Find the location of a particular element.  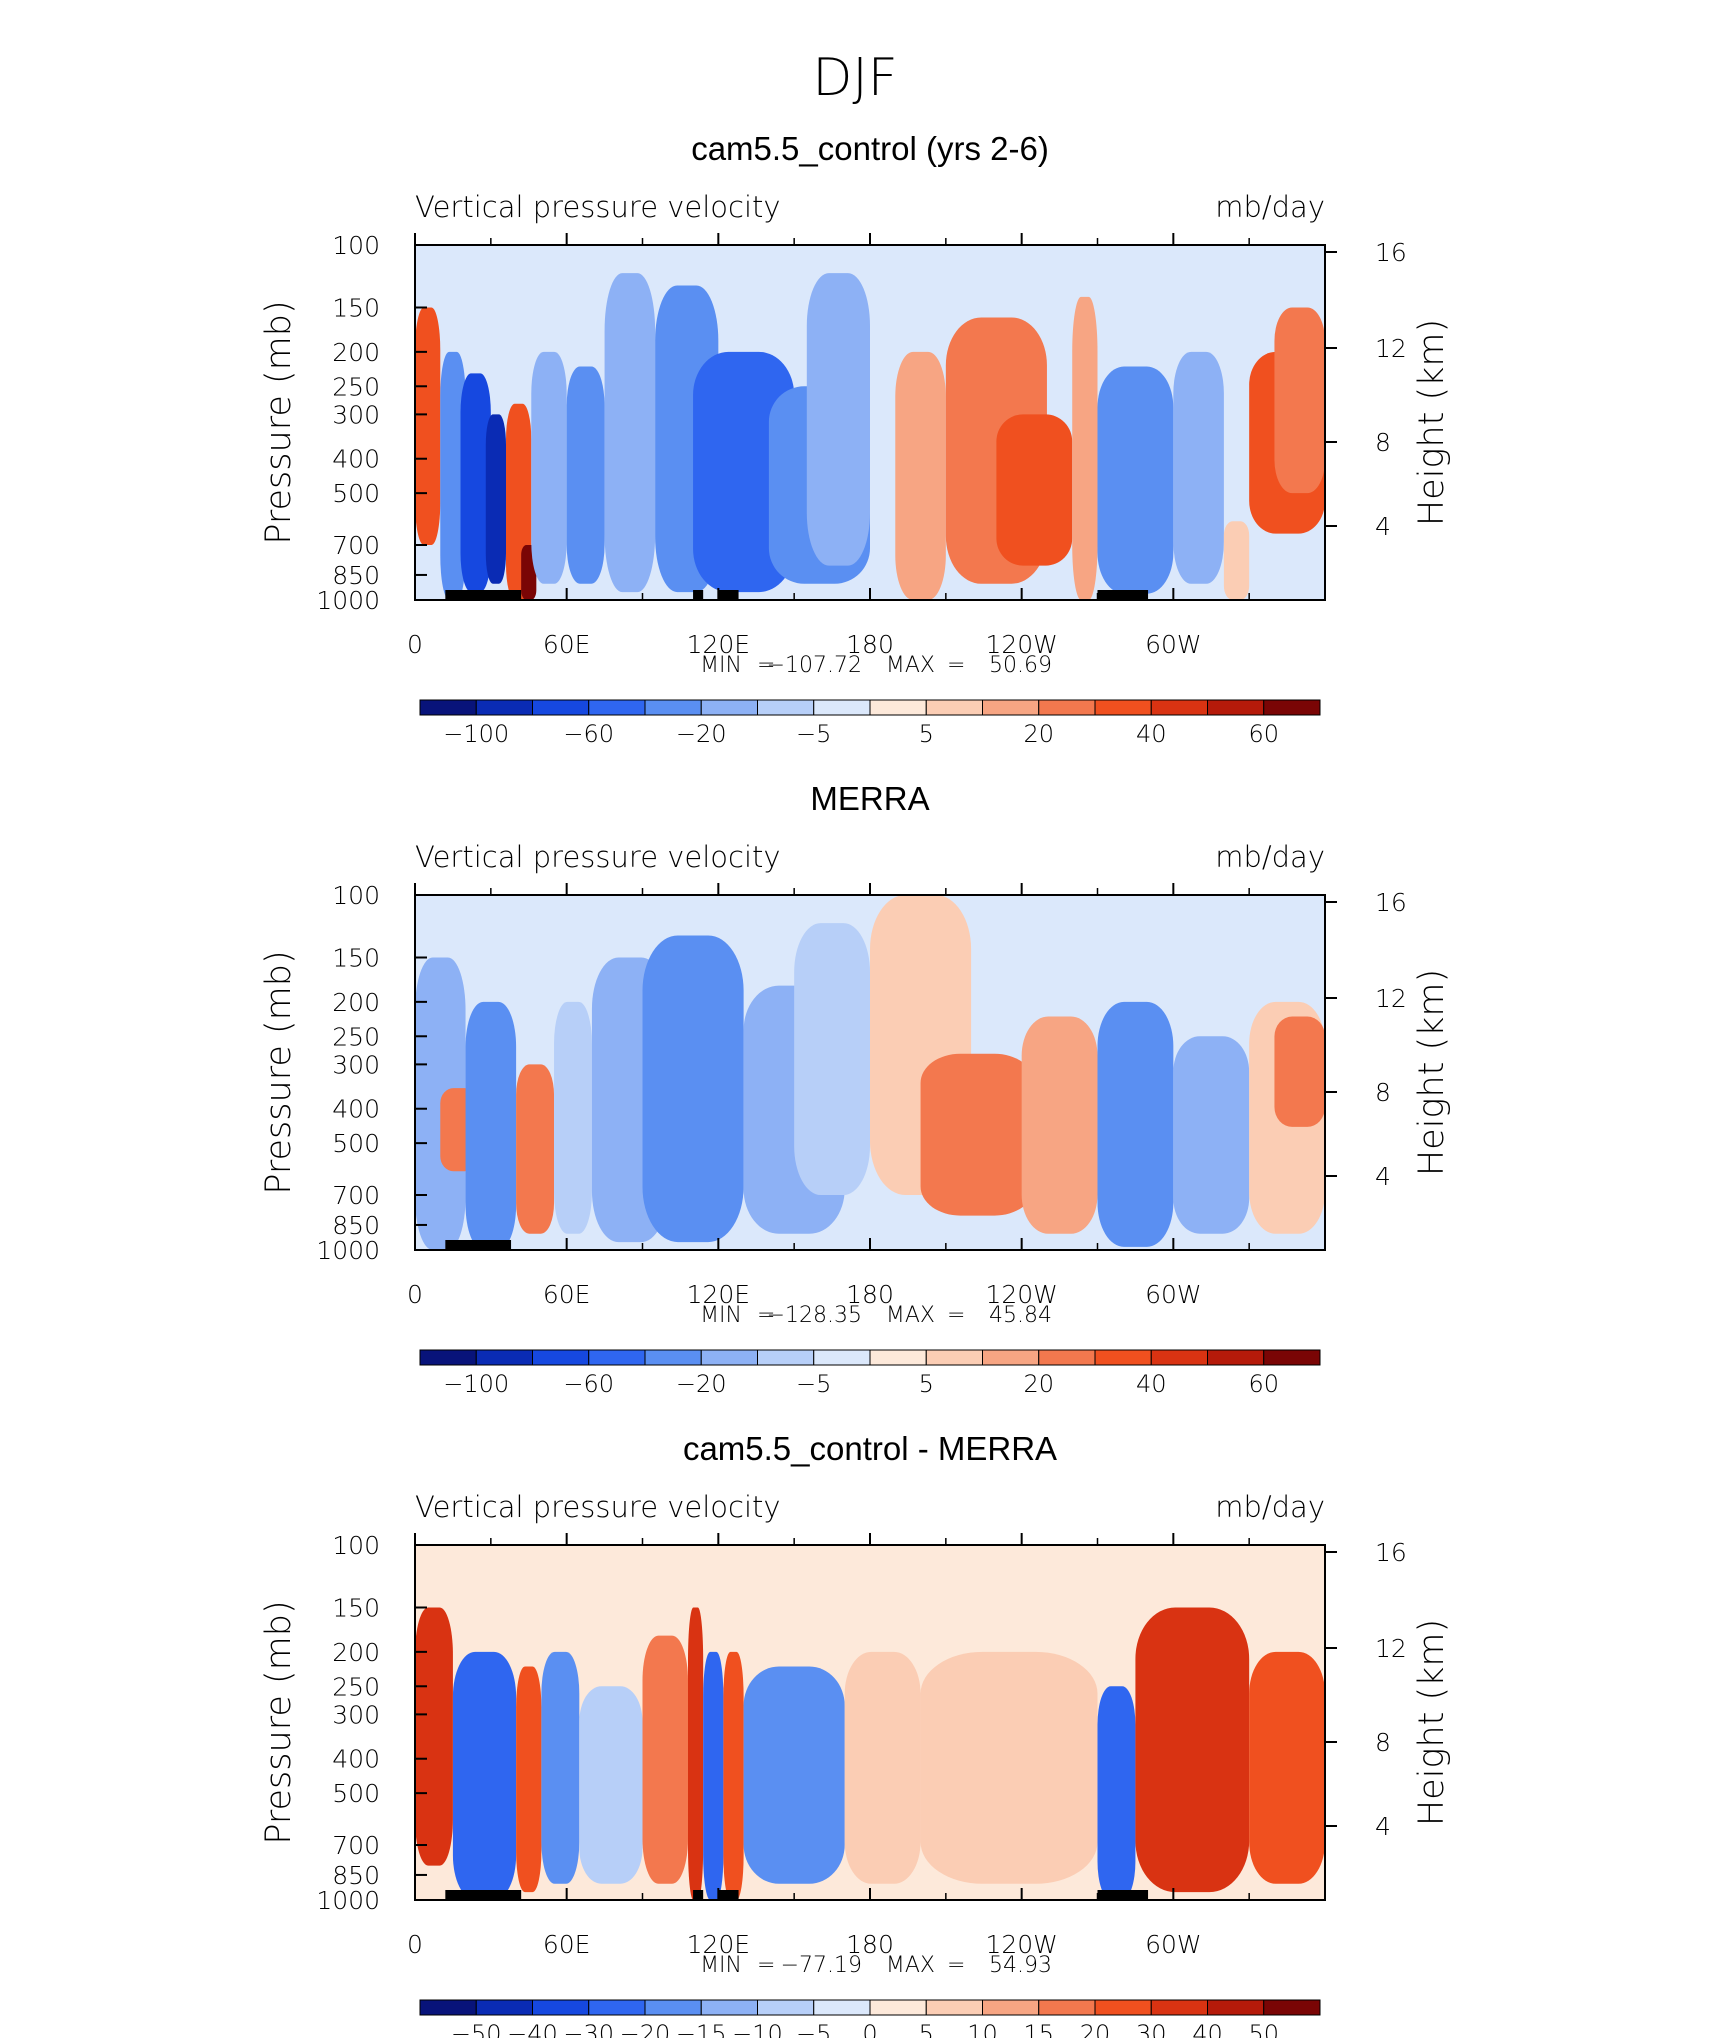

colorbar-label: 50 is located at coordinates (1263, 2029).